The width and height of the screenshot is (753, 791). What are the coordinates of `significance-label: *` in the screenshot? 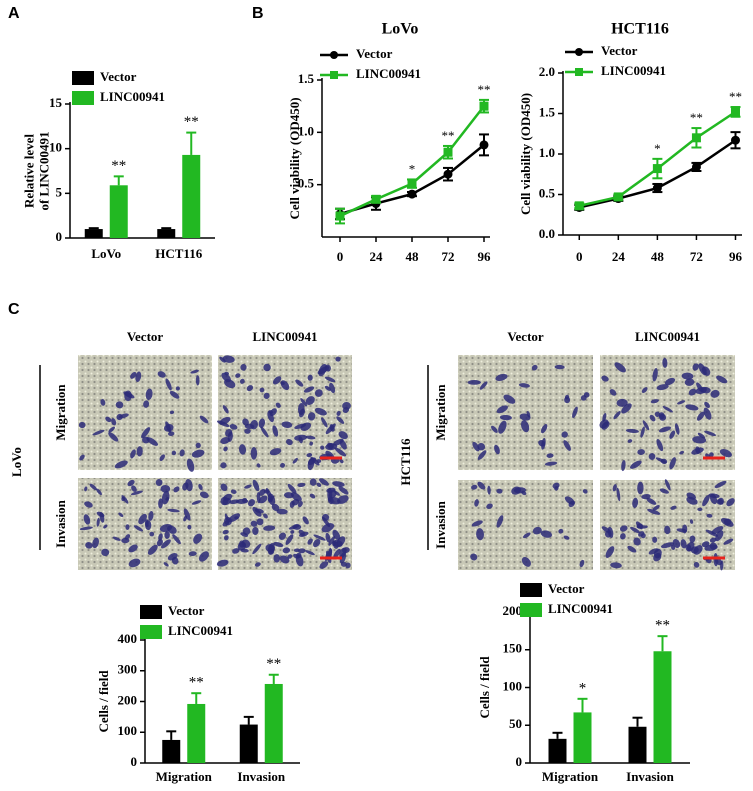 It's located at (583, 688).